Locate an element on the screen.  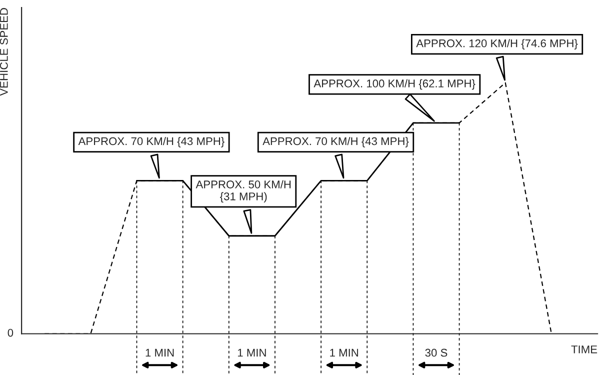
y-axis-title: VEHICLE SPEED is located at coordinates (4, 52).